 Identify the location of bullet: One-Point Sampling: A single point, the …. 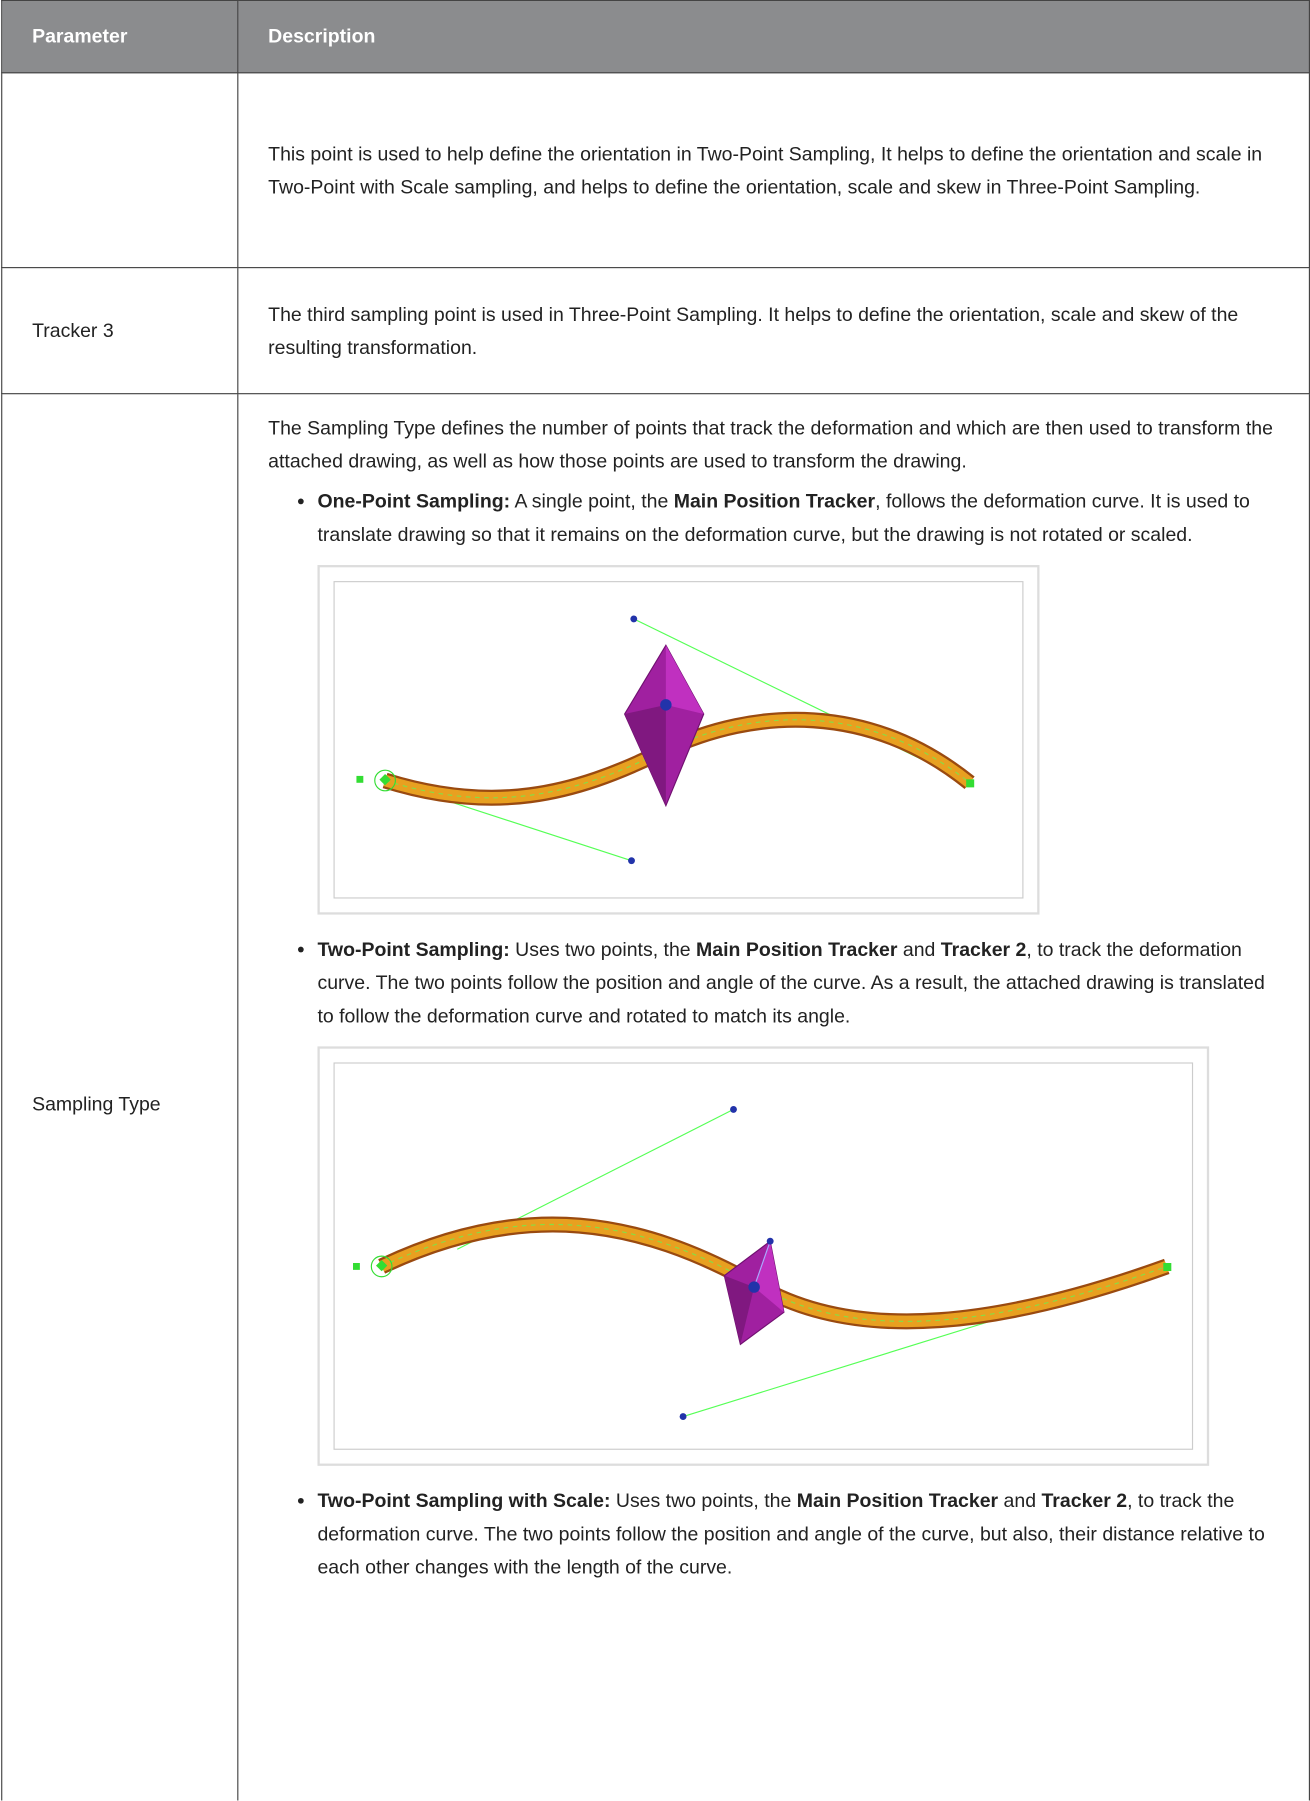
(795, 518).